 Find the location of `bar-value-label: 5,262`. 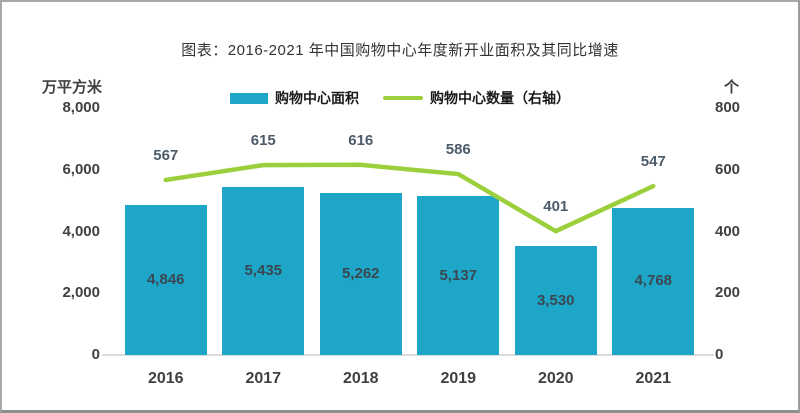

bar-value-label: 5,262 is located at coordinates (360, 273).